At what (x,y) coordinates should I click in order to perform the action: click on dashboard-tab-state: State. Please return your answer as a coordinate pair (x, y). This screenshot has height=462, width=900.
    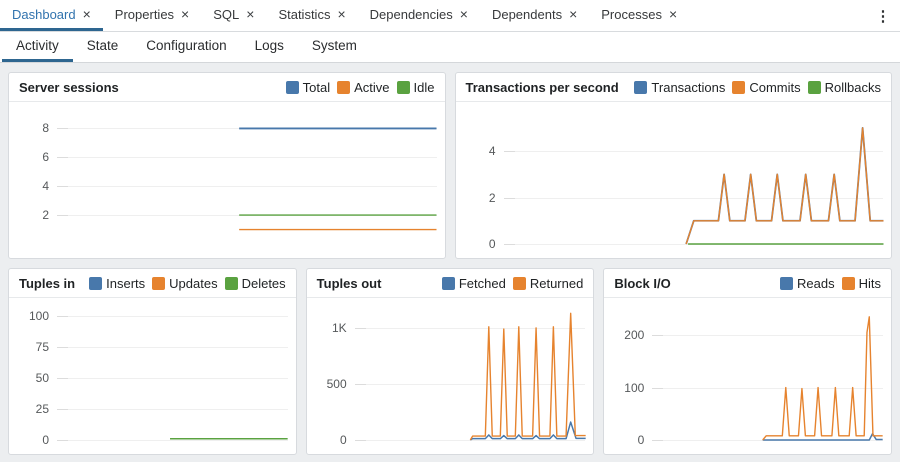
    Looking at the image, I should click on (102, 45).